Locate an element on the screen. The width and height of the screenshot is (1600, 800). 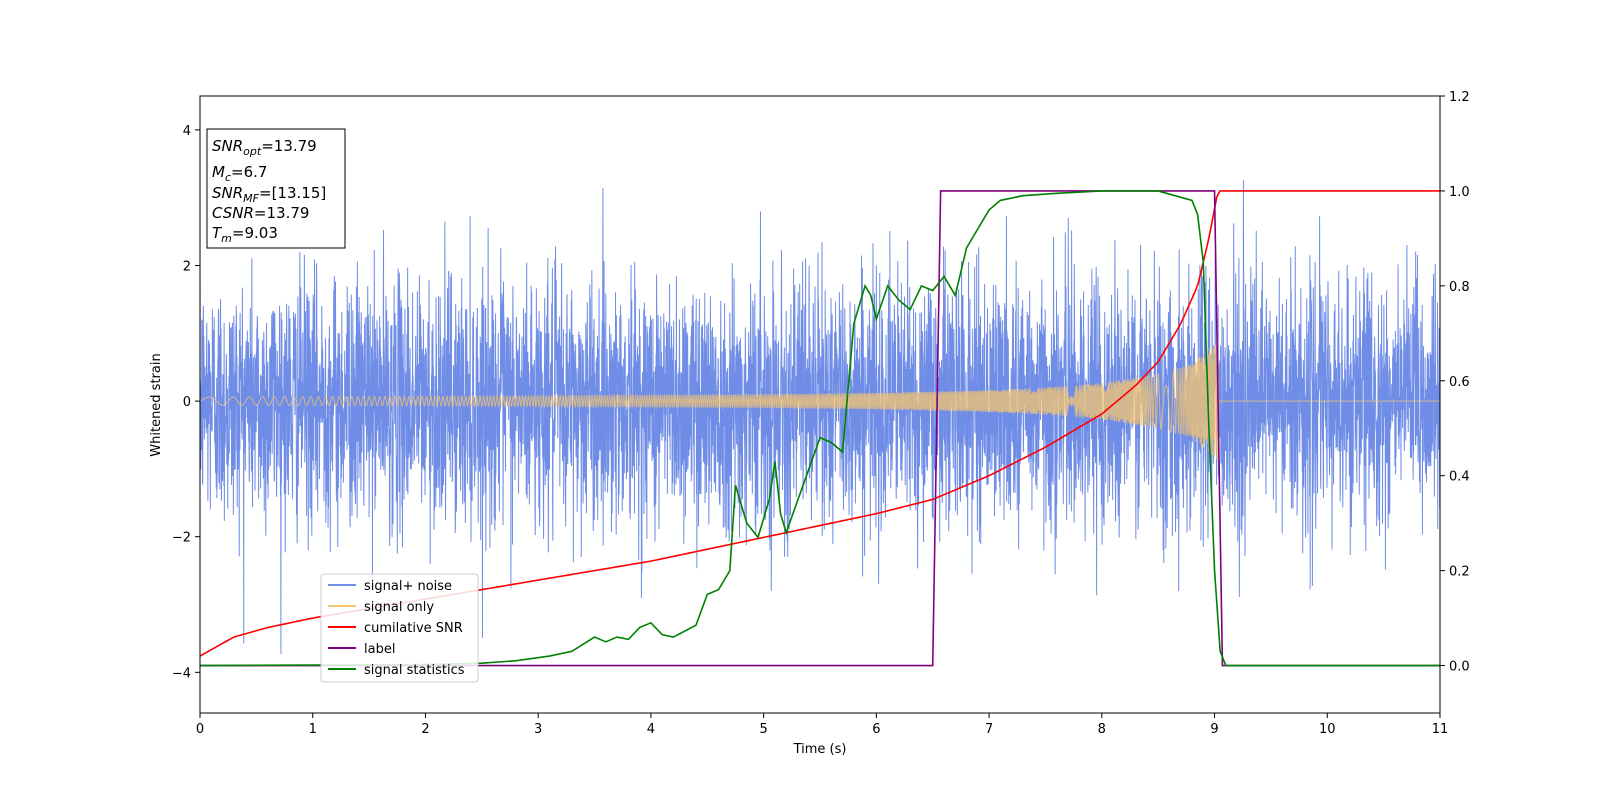
y-axis-right: 1.2 1.0 0.8 0.6 0.4 0.2 0.0 is located at coordinates (1455, 382).